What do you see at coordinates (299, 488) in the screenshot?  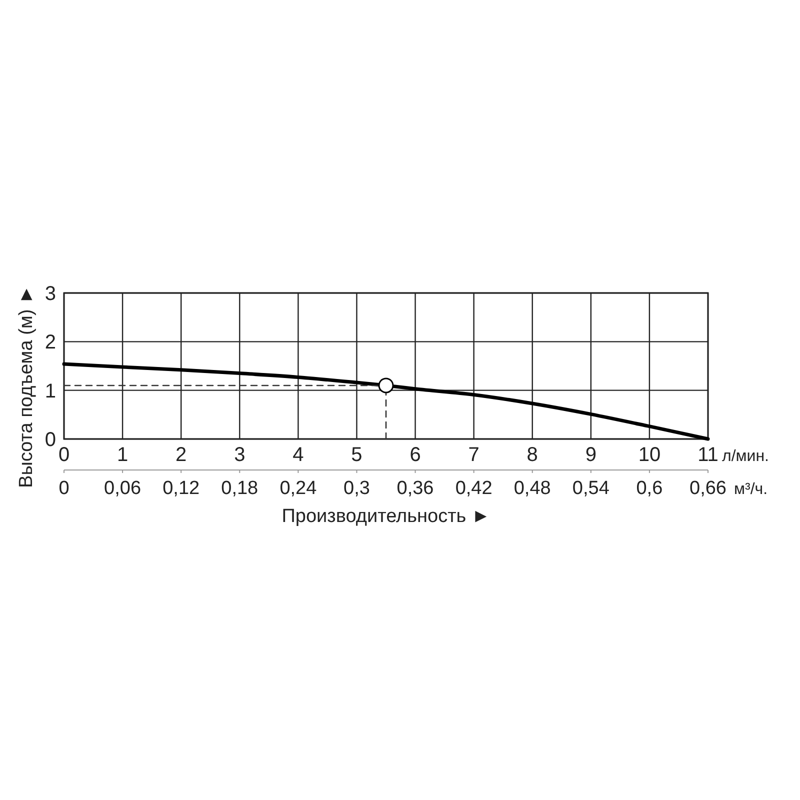 I see `x2-tick-label: 0,24` at bounding box center [299, 488].